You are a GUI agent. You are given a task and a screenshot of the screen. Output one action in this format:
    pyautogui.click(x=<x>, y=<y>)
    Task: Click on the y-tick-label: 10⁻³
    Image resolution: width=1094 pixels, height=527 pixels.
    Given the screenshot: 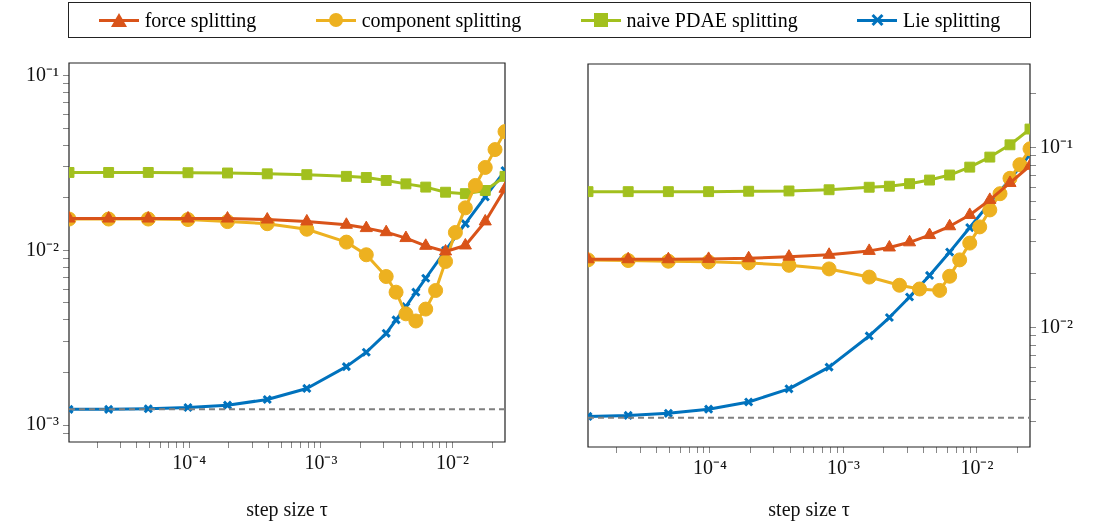 What is the action you would take?
    pyautogui.click(x=42, y=423)
    